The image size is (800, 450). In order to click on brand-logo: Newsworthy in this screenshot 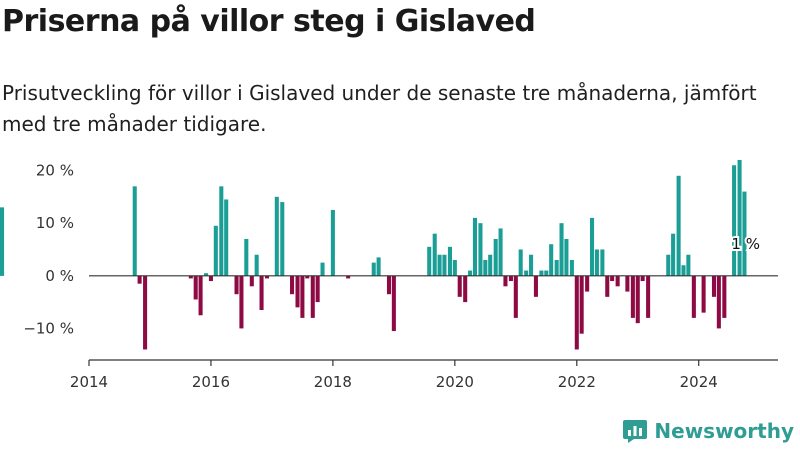, I will do `click(708, 431)`.